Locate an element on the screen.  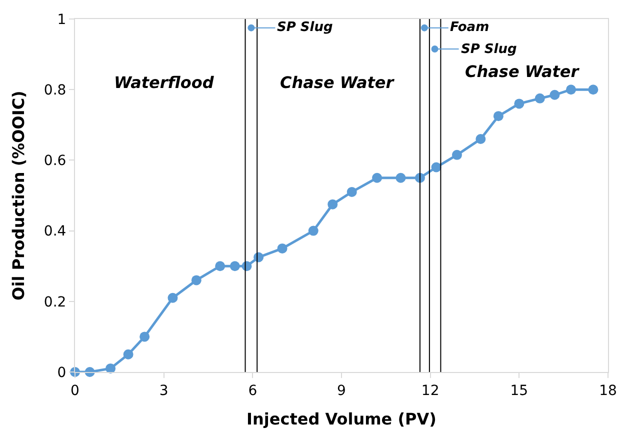
x-tick-label: 18 is located at coordinates (608, 390).